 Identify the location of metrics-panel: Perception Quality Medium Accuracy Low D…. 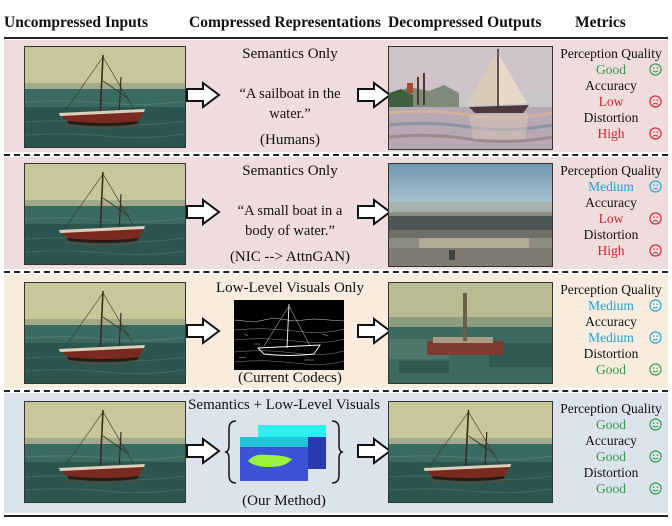
(611, 211).